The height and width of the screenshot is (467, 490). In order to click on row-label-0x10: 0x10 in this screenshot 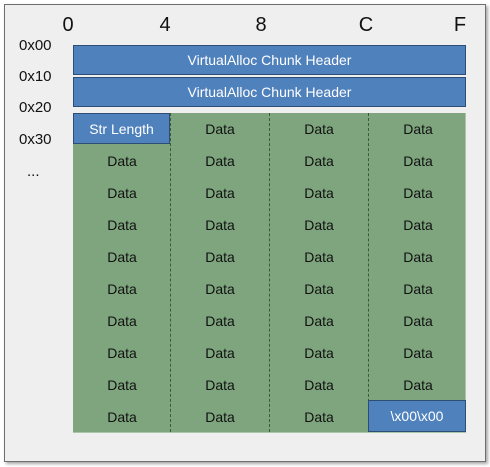, I will do `click(35, 76)`.